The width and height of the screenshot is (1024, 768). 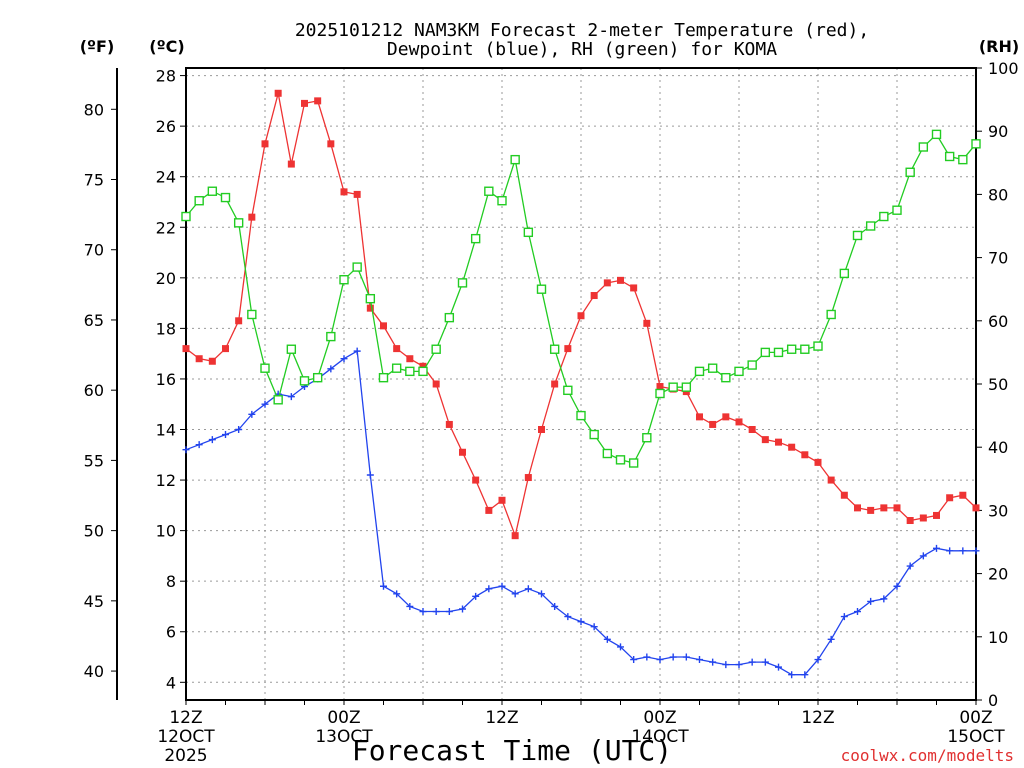 I want to click on fahrenheit-tick-label: 50, so click(x=94, y=531).